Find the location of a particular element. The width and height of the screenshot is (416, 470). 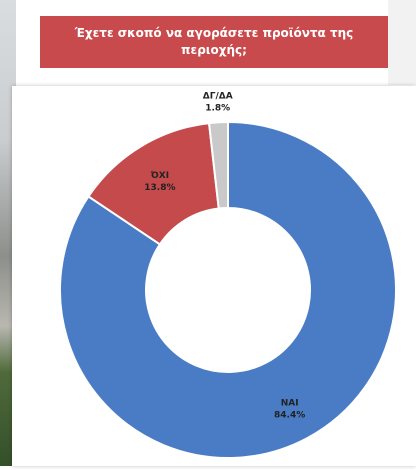

slice-category-label: ΌΧΙ is located at coordinates (159, 175).